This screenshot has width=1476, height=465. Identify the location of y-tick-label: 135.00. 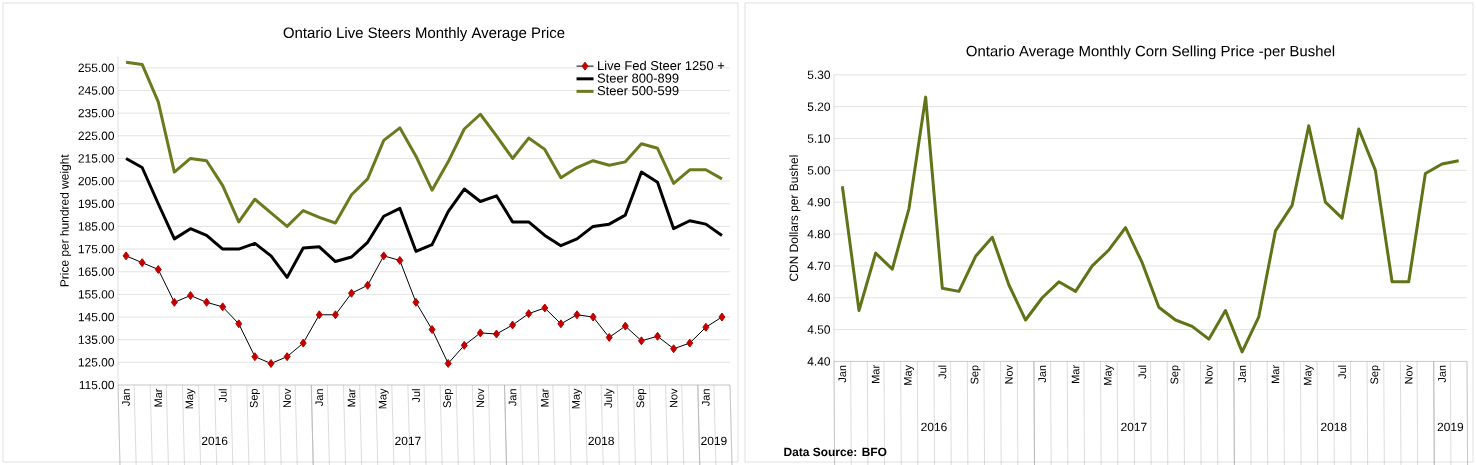
(96, 339).